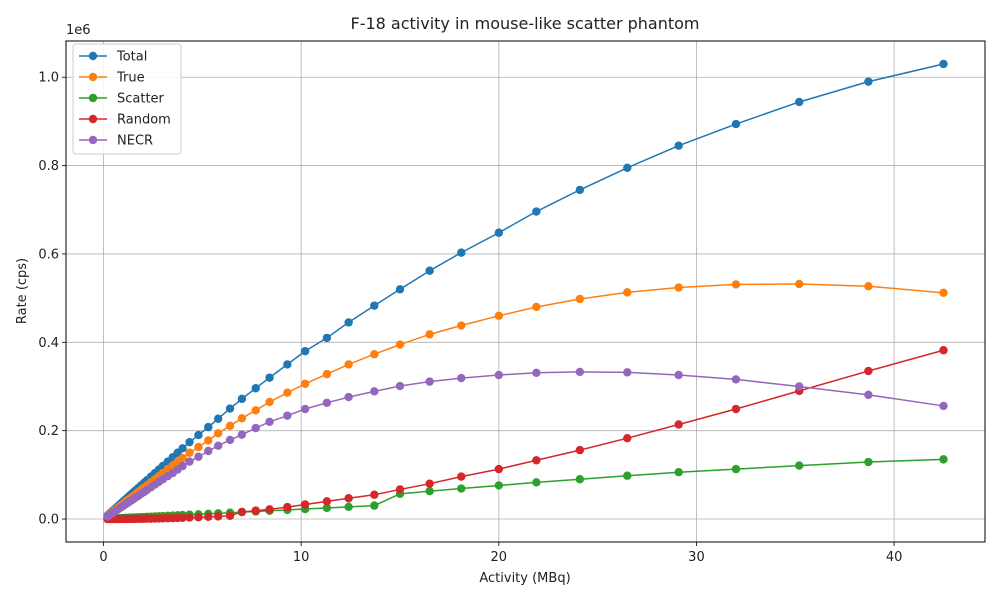 The height and width of the screenshot is (600, 1000). What do you see at coordinates (116, 141) in the screenshot?
I see `legend-entry-necr: NECR` at bounding box center [116, 141].